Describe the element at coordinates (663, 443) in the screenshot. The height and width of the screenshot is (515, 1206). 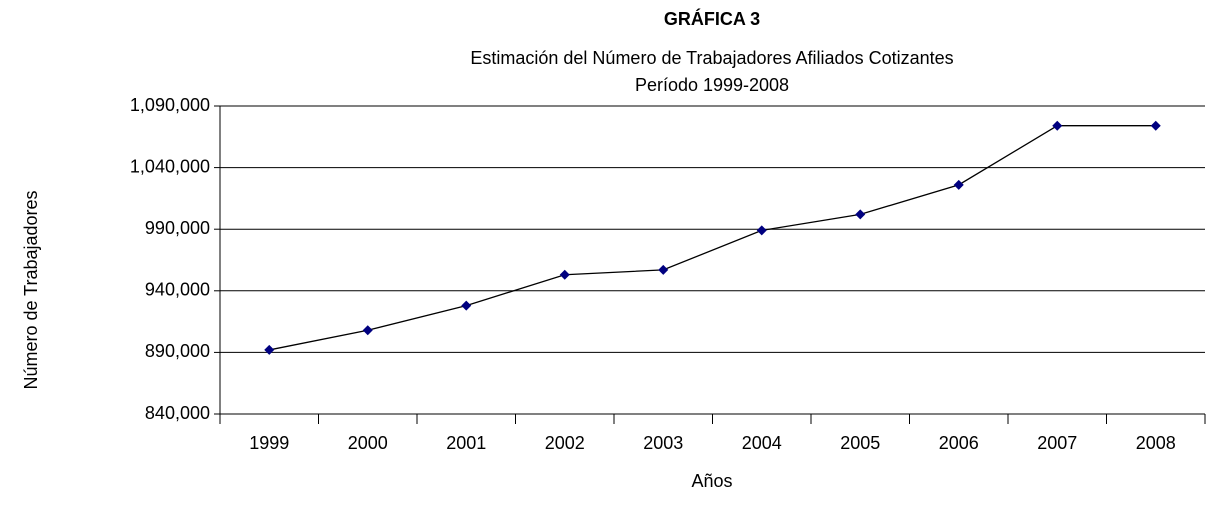
I see `x-tick-label: 2003` at that location.